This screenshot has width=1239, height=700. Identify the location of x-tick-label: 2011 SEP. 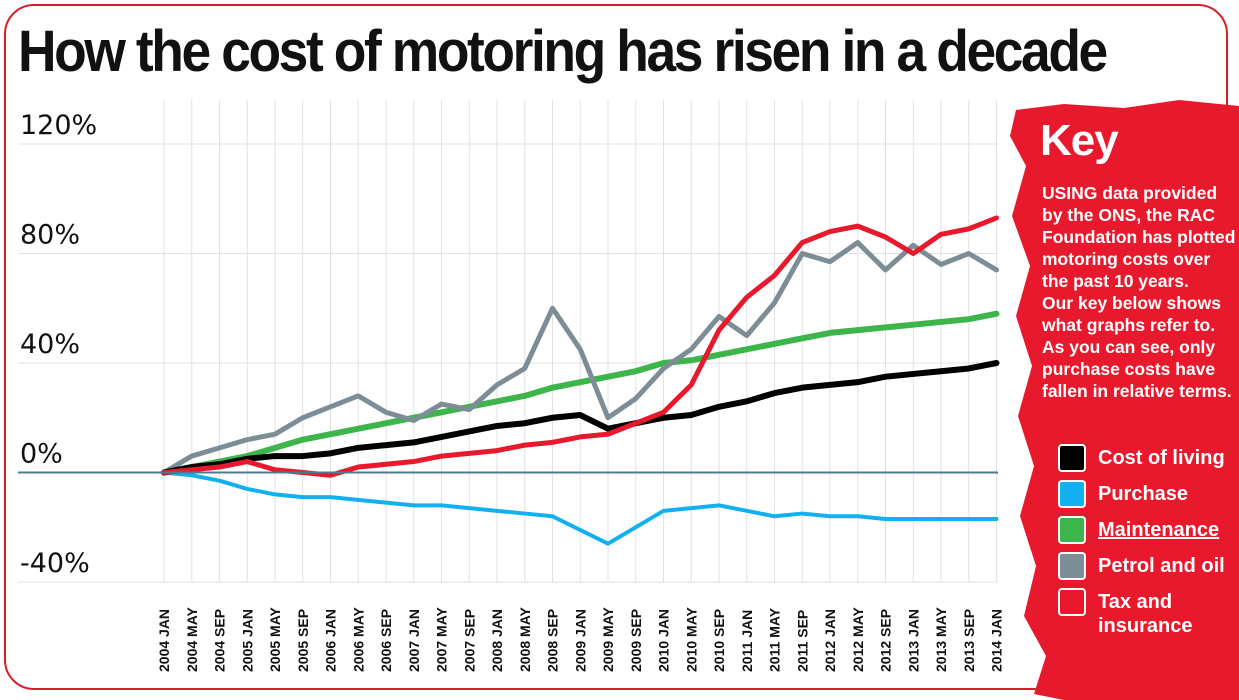
(802, 641).